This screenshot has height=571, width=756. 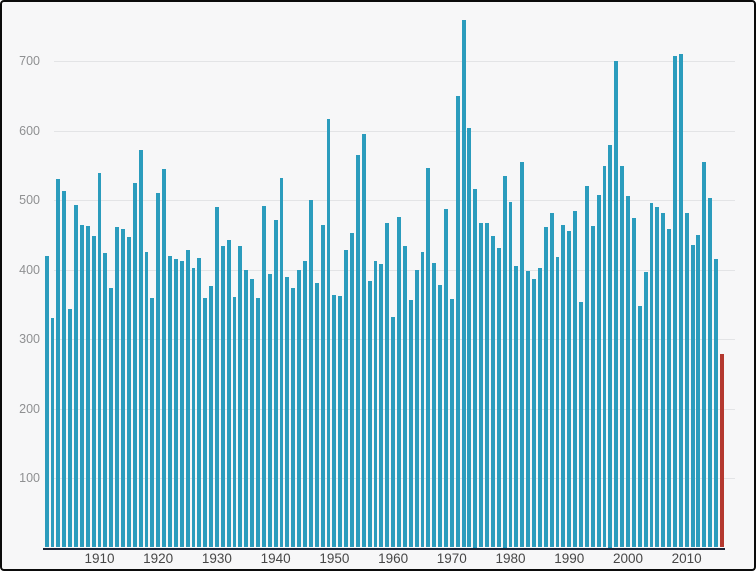 I want to click on bar-1948, so click(x=322, y=386).